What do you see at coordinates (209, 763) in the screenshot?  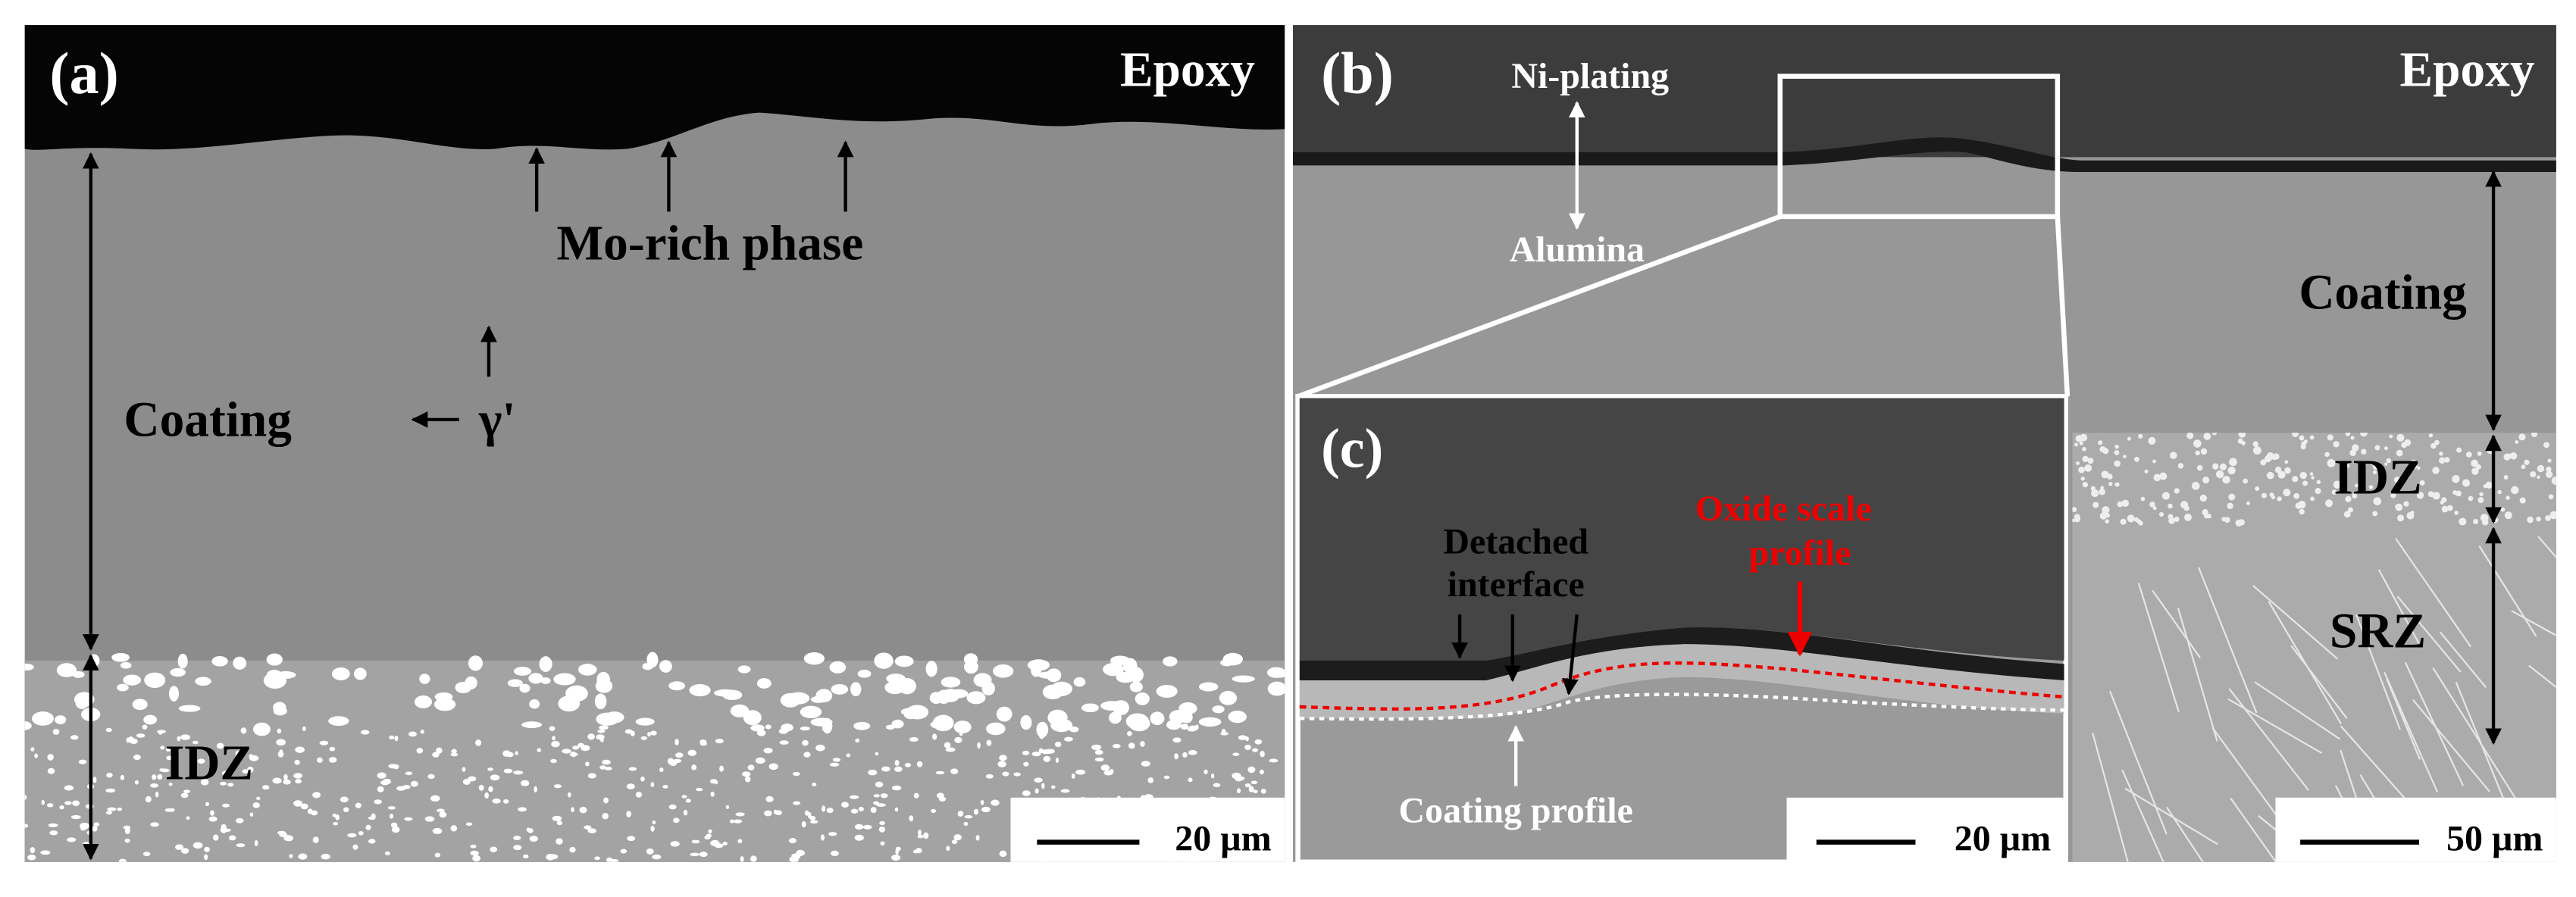 I see `label: IDZ` at bounding box center [209, 763].